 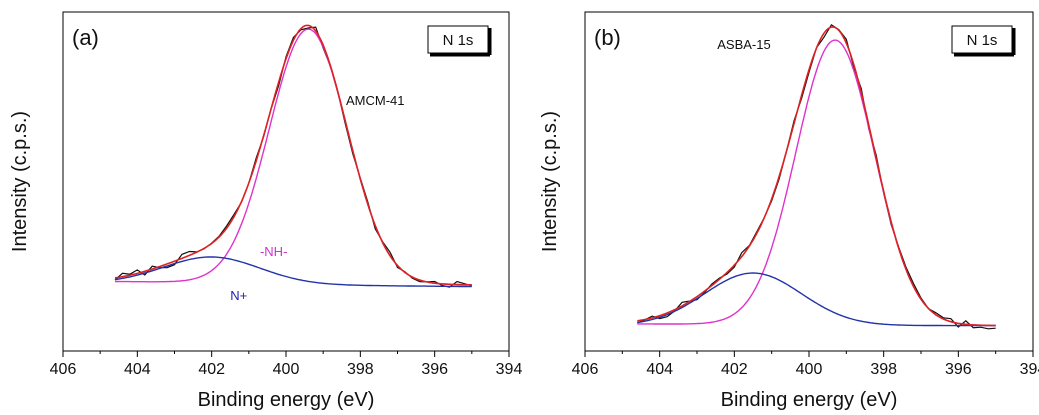 What do you see at coordinates (85, 37) in the screenshot?
I see `panel-label: (a)` at bounding box center [85, 37].